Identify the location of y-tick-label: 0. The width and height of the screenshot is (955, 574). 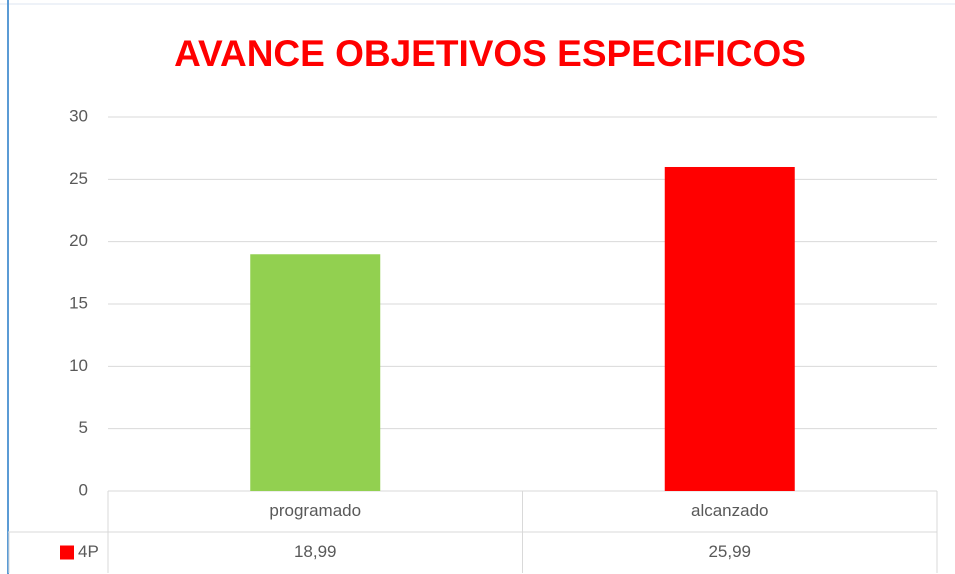
(83, 489).